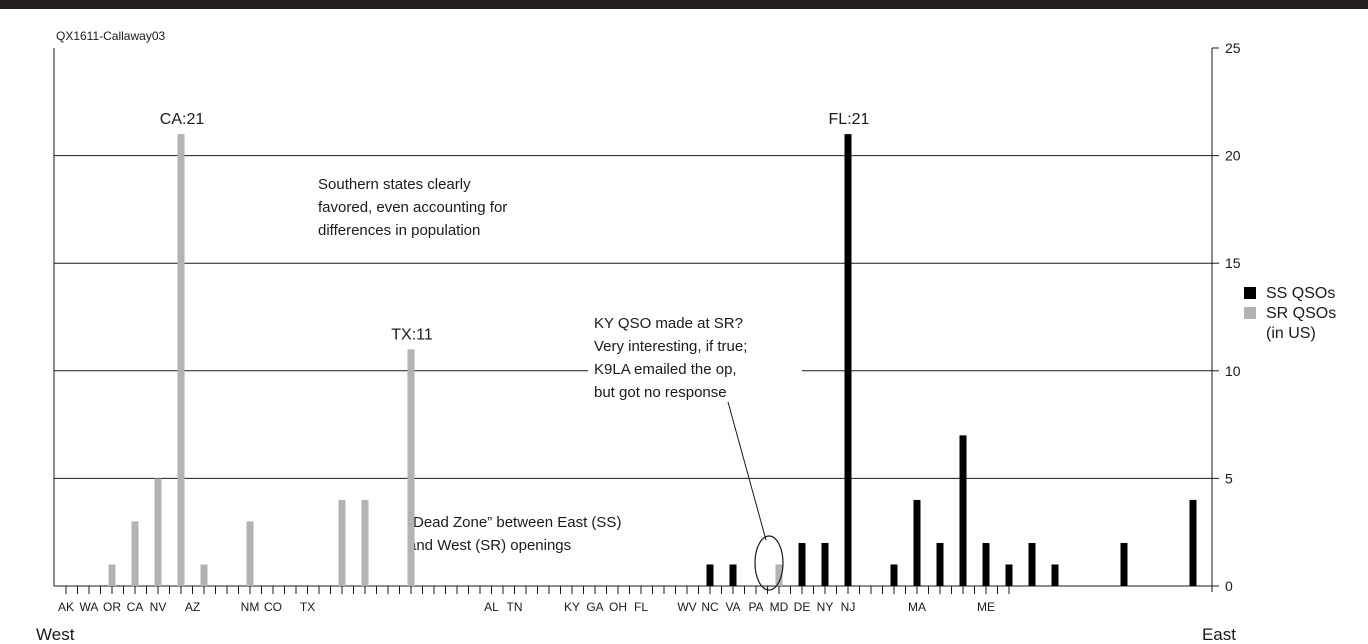  Describe the element at coordinates (1229, 478) in the screenshot. I see `y-tick-label: 5` at that location.